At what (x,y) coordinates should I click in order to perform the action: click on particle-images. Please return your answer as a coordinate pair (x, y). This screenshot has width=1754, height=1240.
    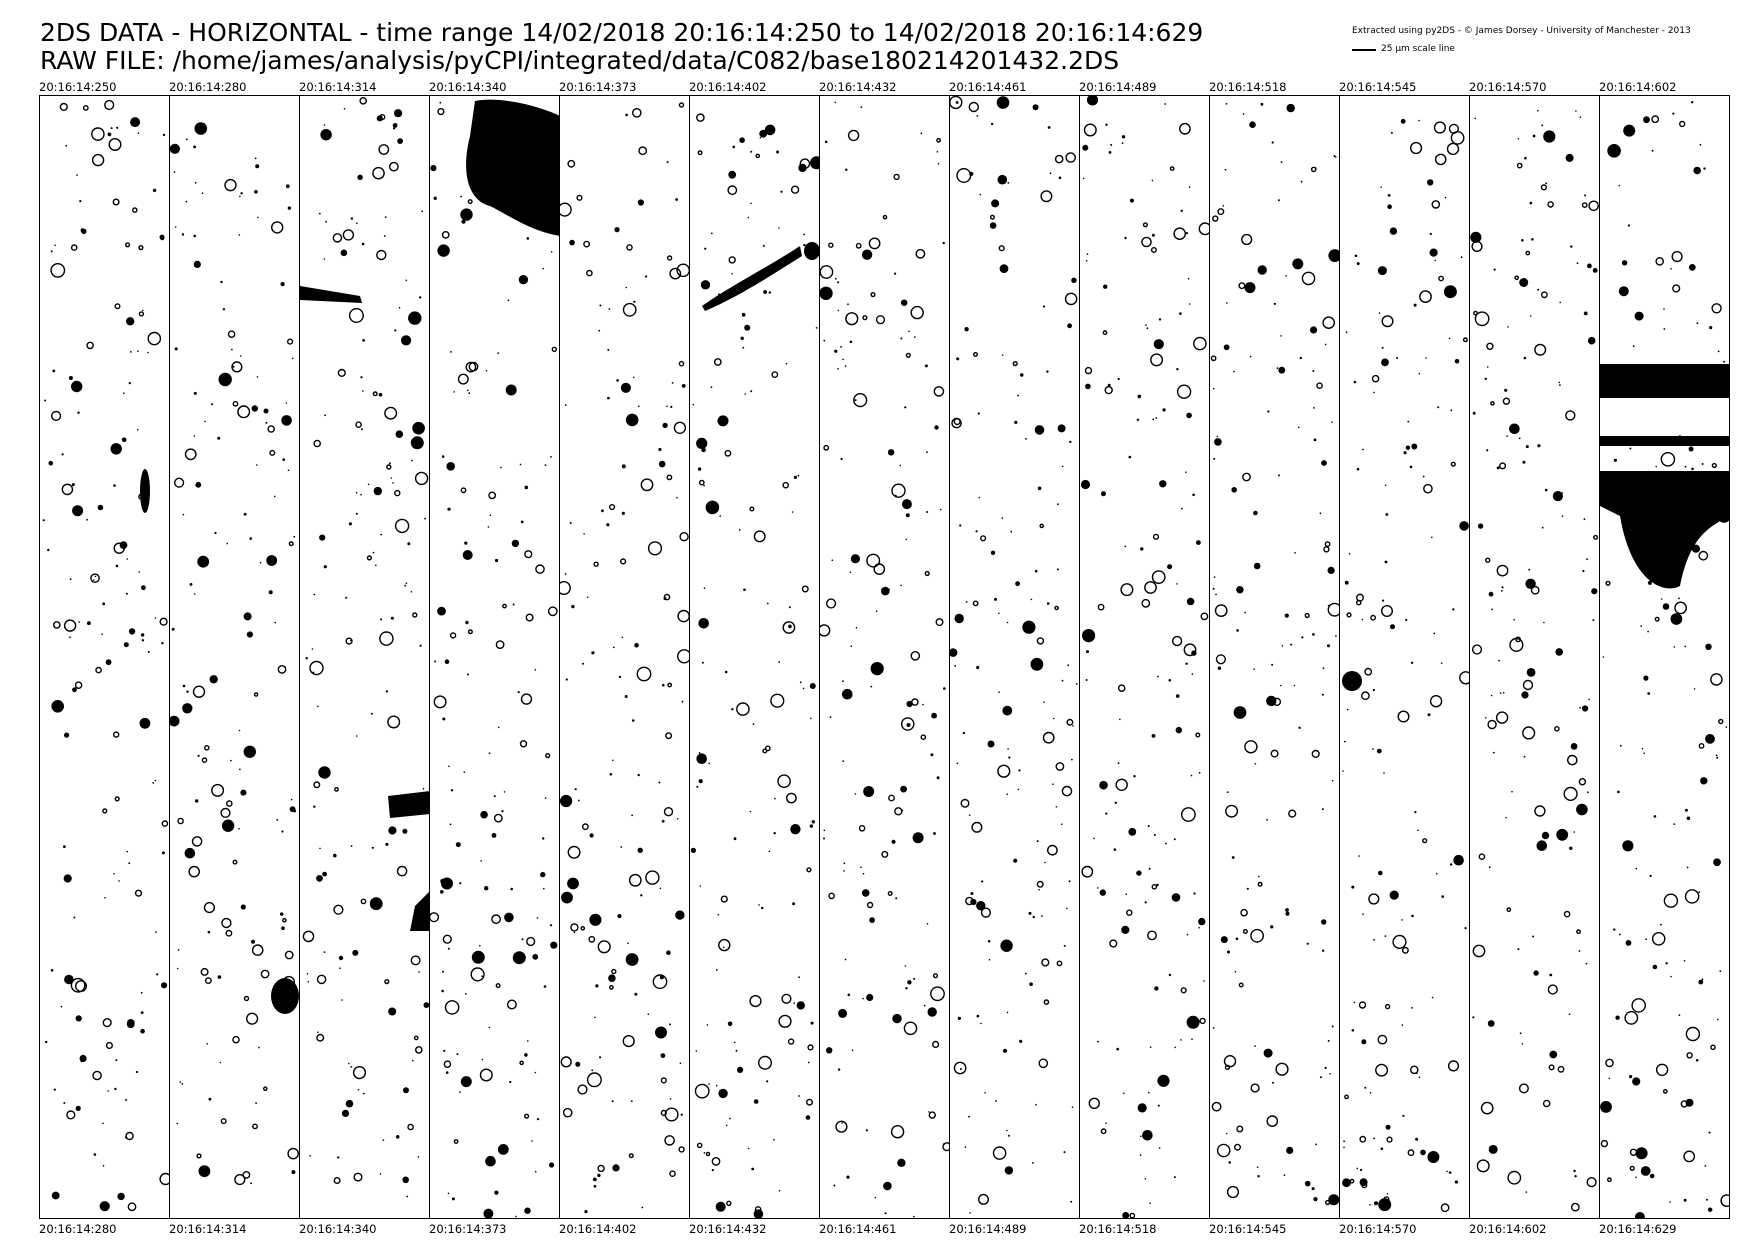
    Looking at the image, I should click on (364, 647).